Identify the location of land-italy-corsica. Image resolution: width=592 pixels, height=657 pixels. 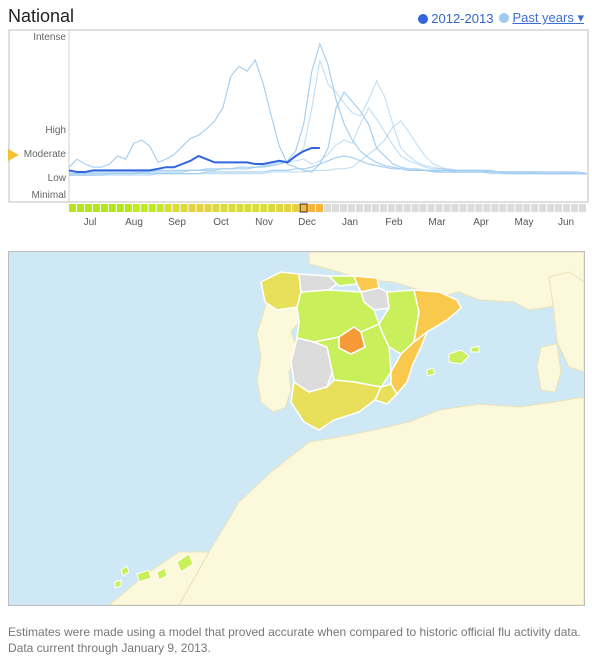
(566, 322).